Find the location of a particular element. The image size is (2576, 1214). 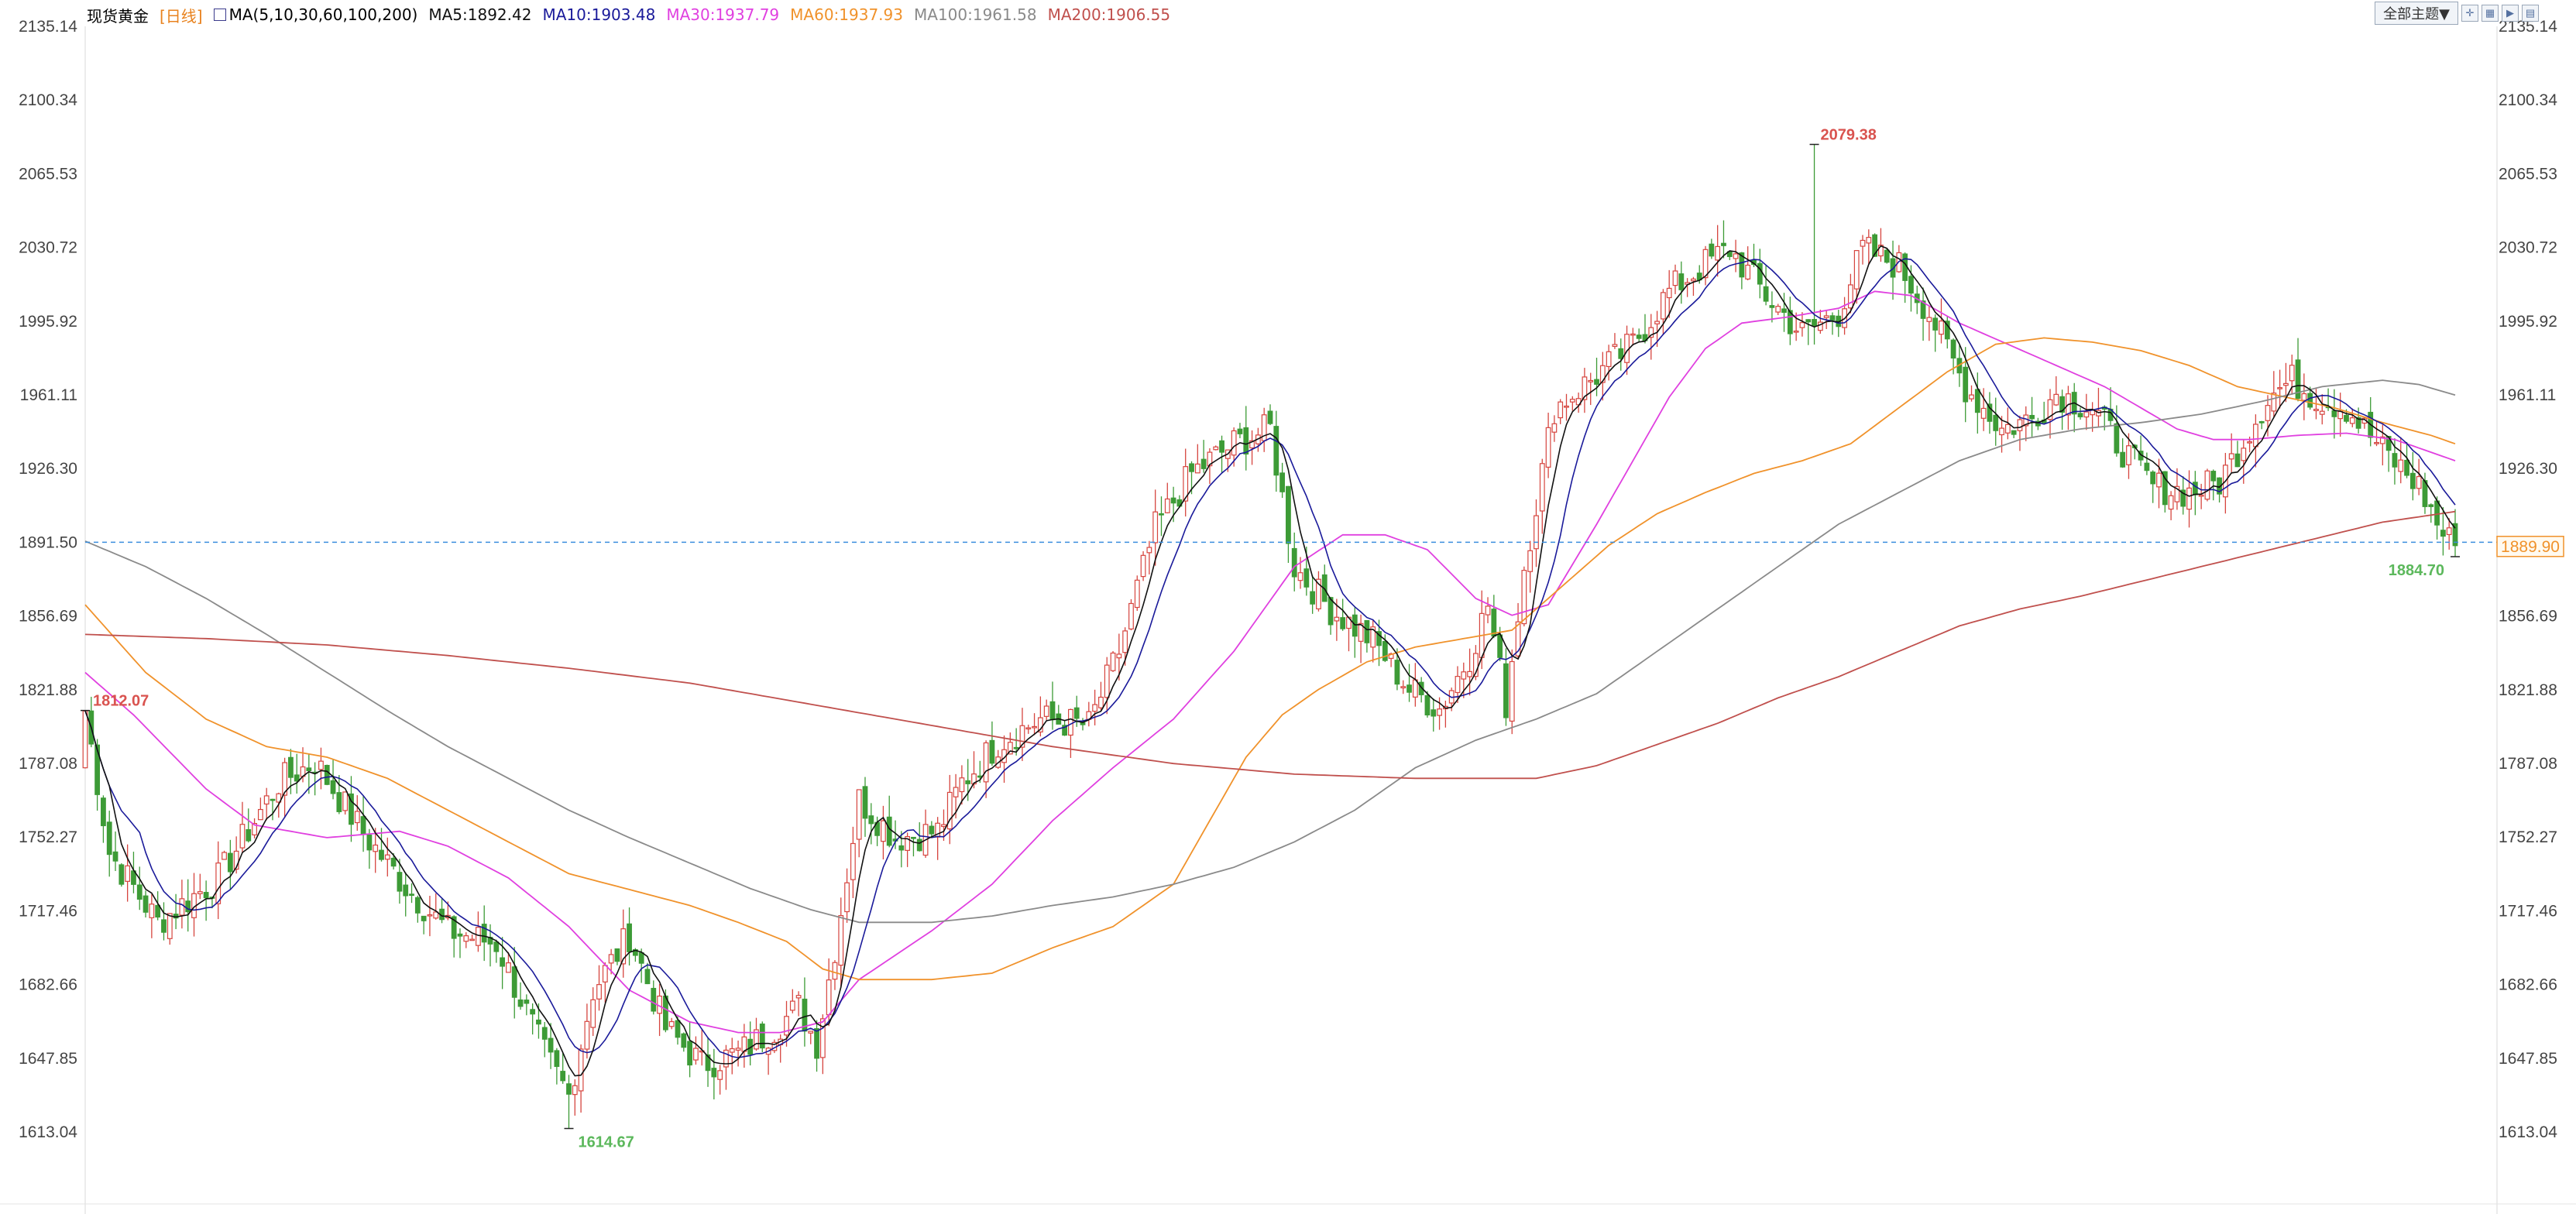

crosshair-icon: ✛ is located at coordinates (2469, 13).